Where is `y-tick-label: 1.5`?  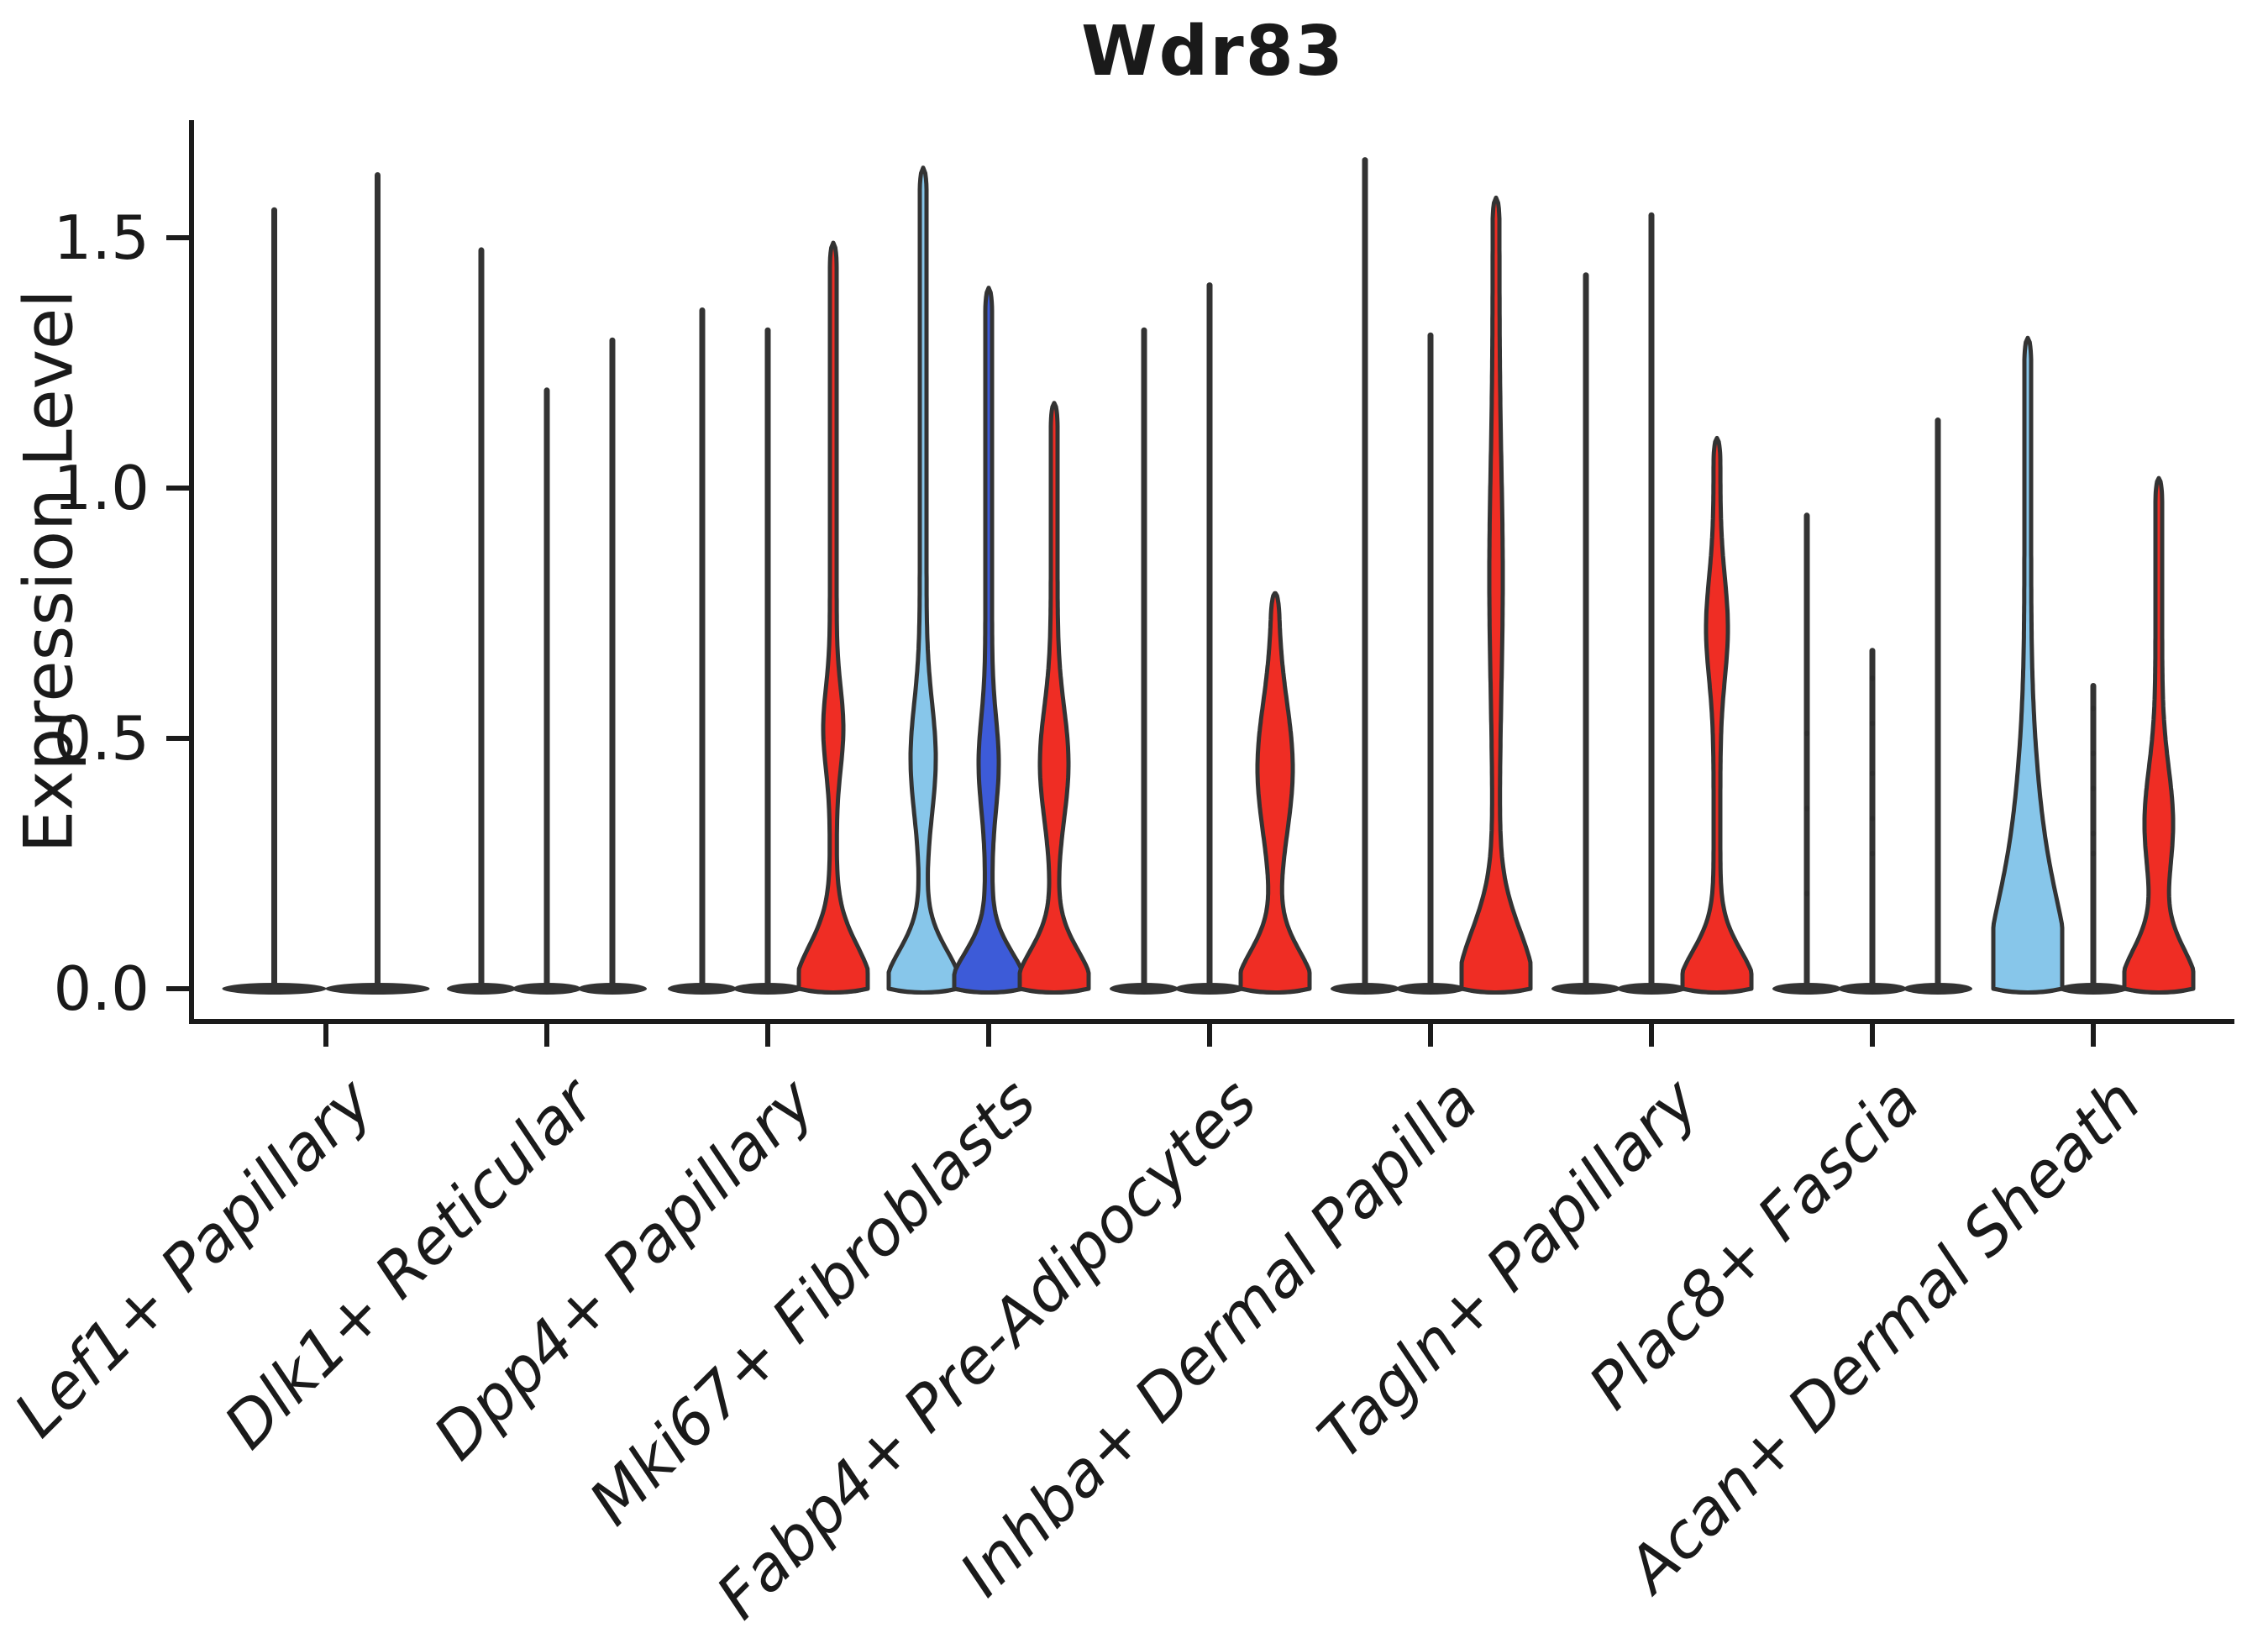
y-tick-label: 1.5 is located at coordinates (101, 237).